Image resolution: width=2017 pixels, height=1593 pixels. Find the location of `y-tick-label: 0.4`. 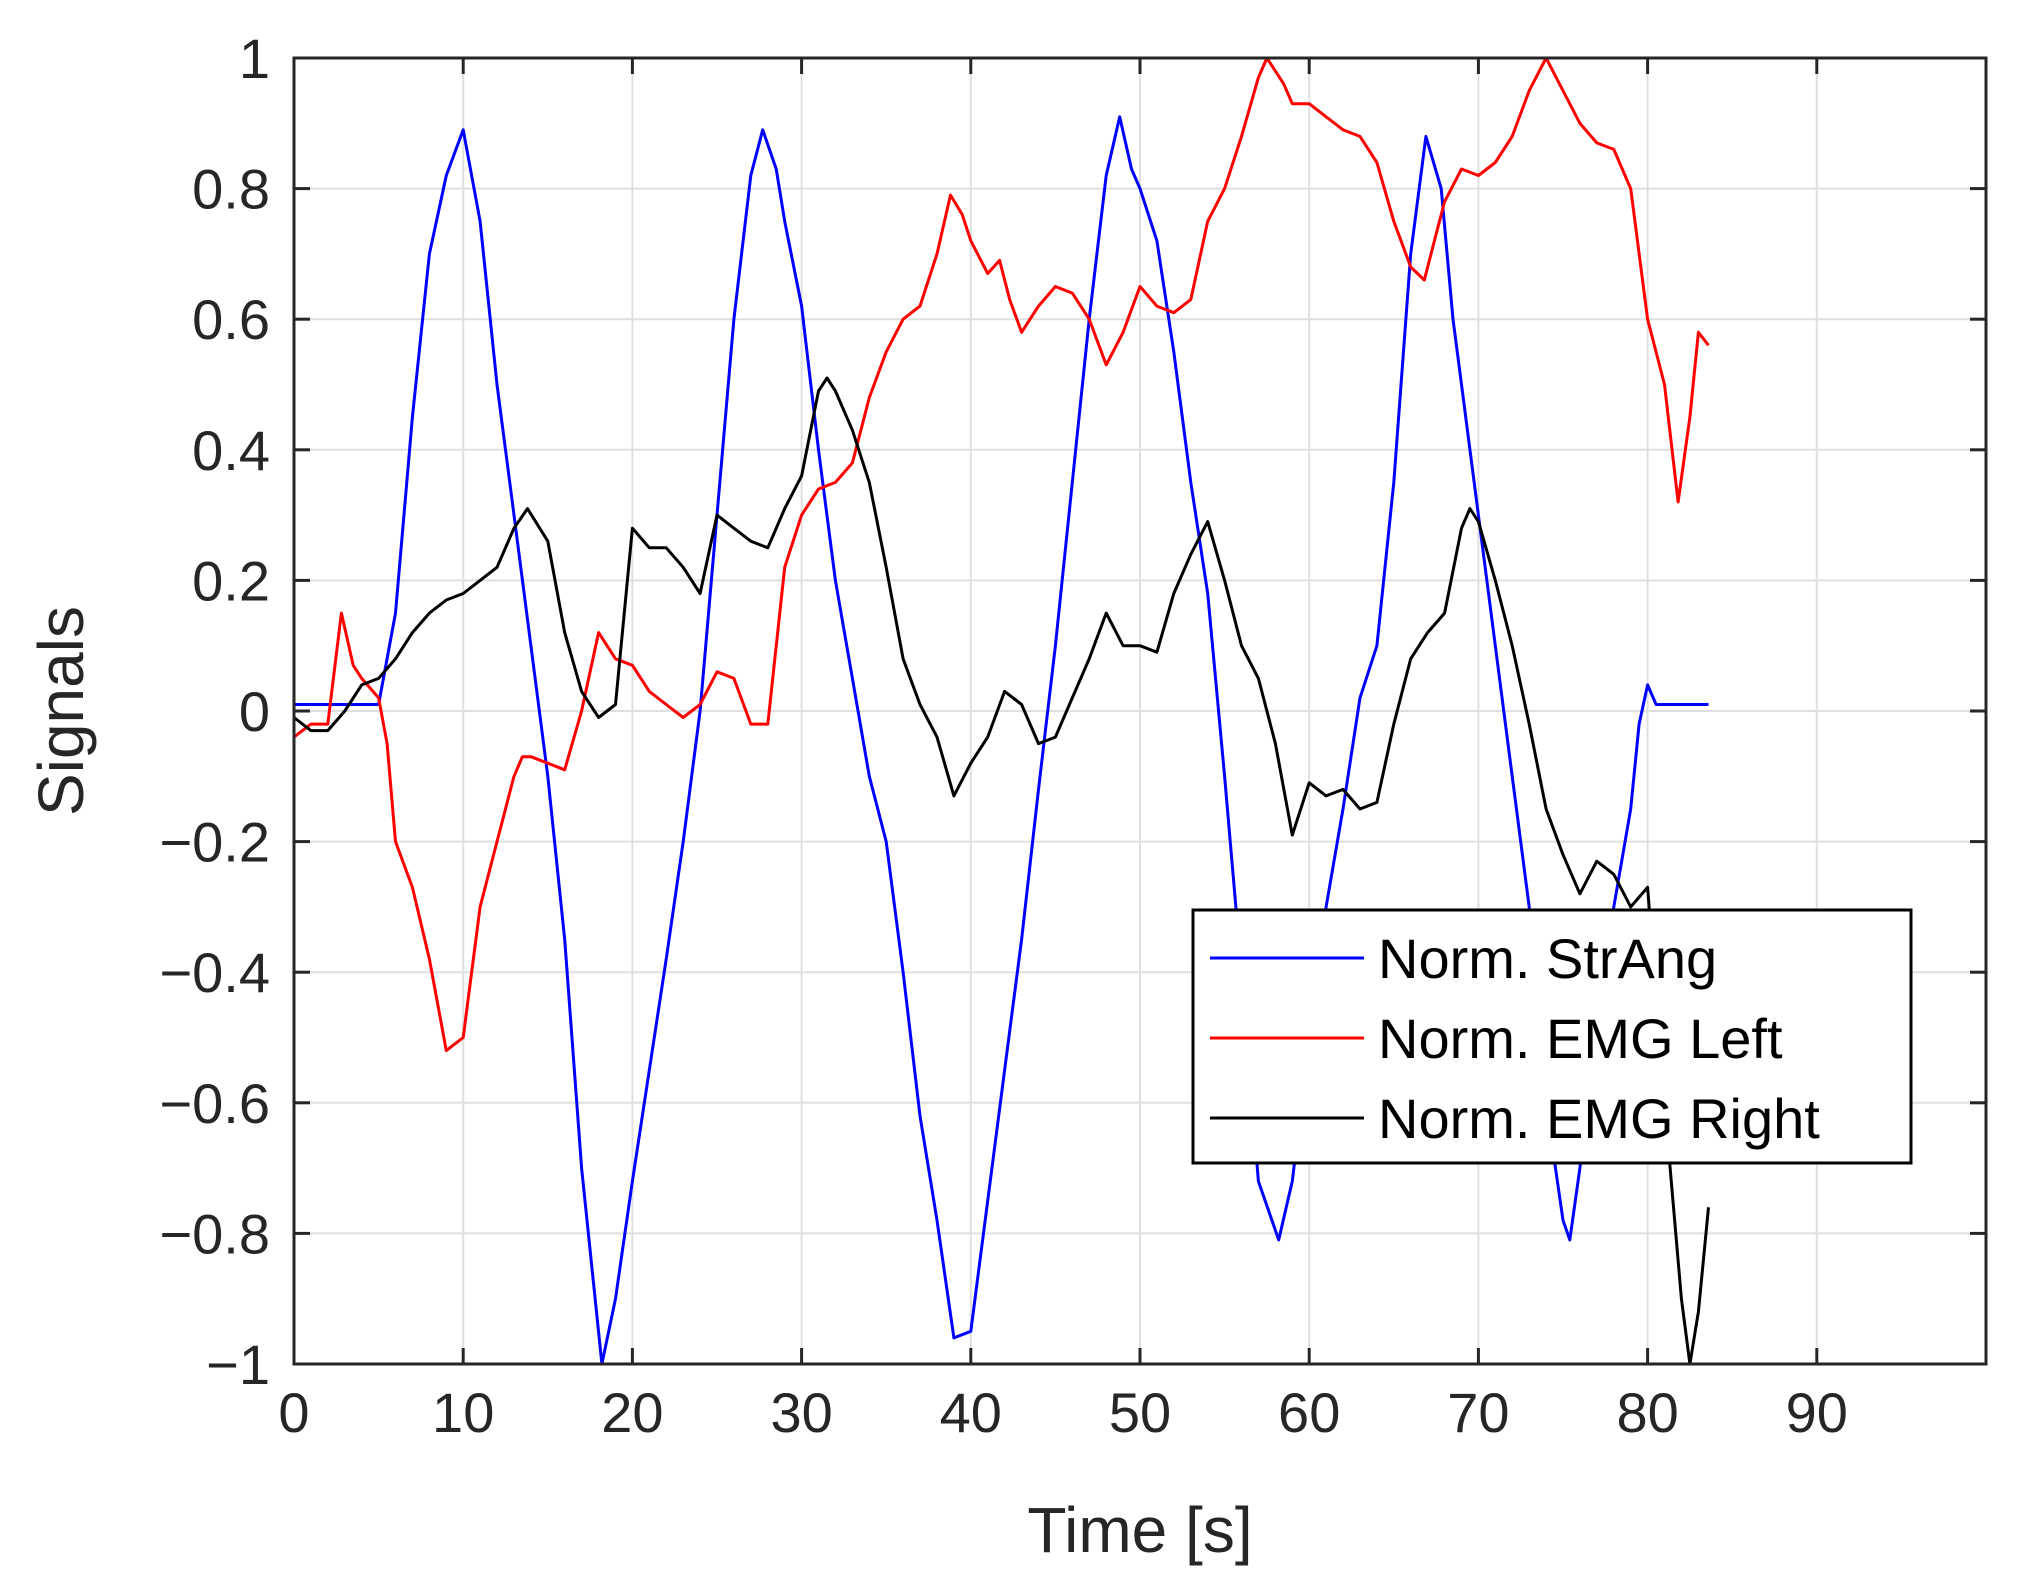

y-tick-label: 0.4 is located at coordinates (231, 450).